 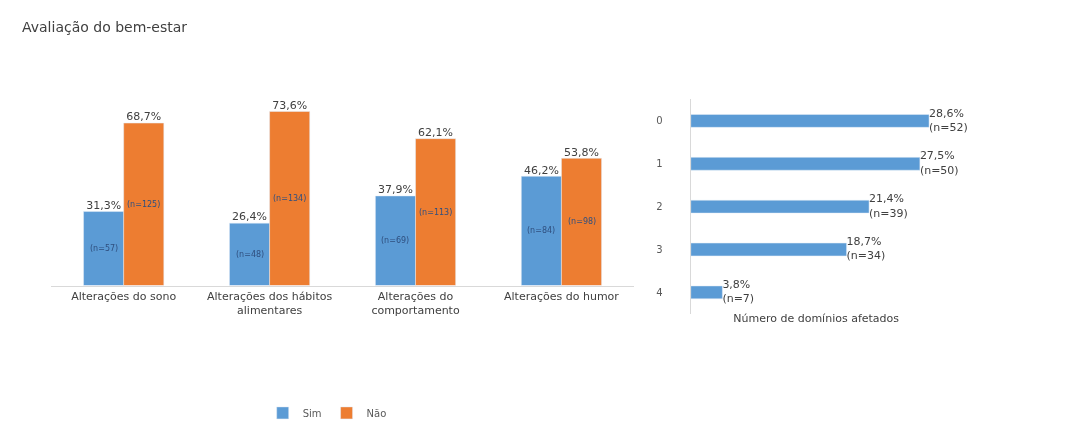 I want to click on data-label: 18,7% (n=34), so click(x=866, y=249).